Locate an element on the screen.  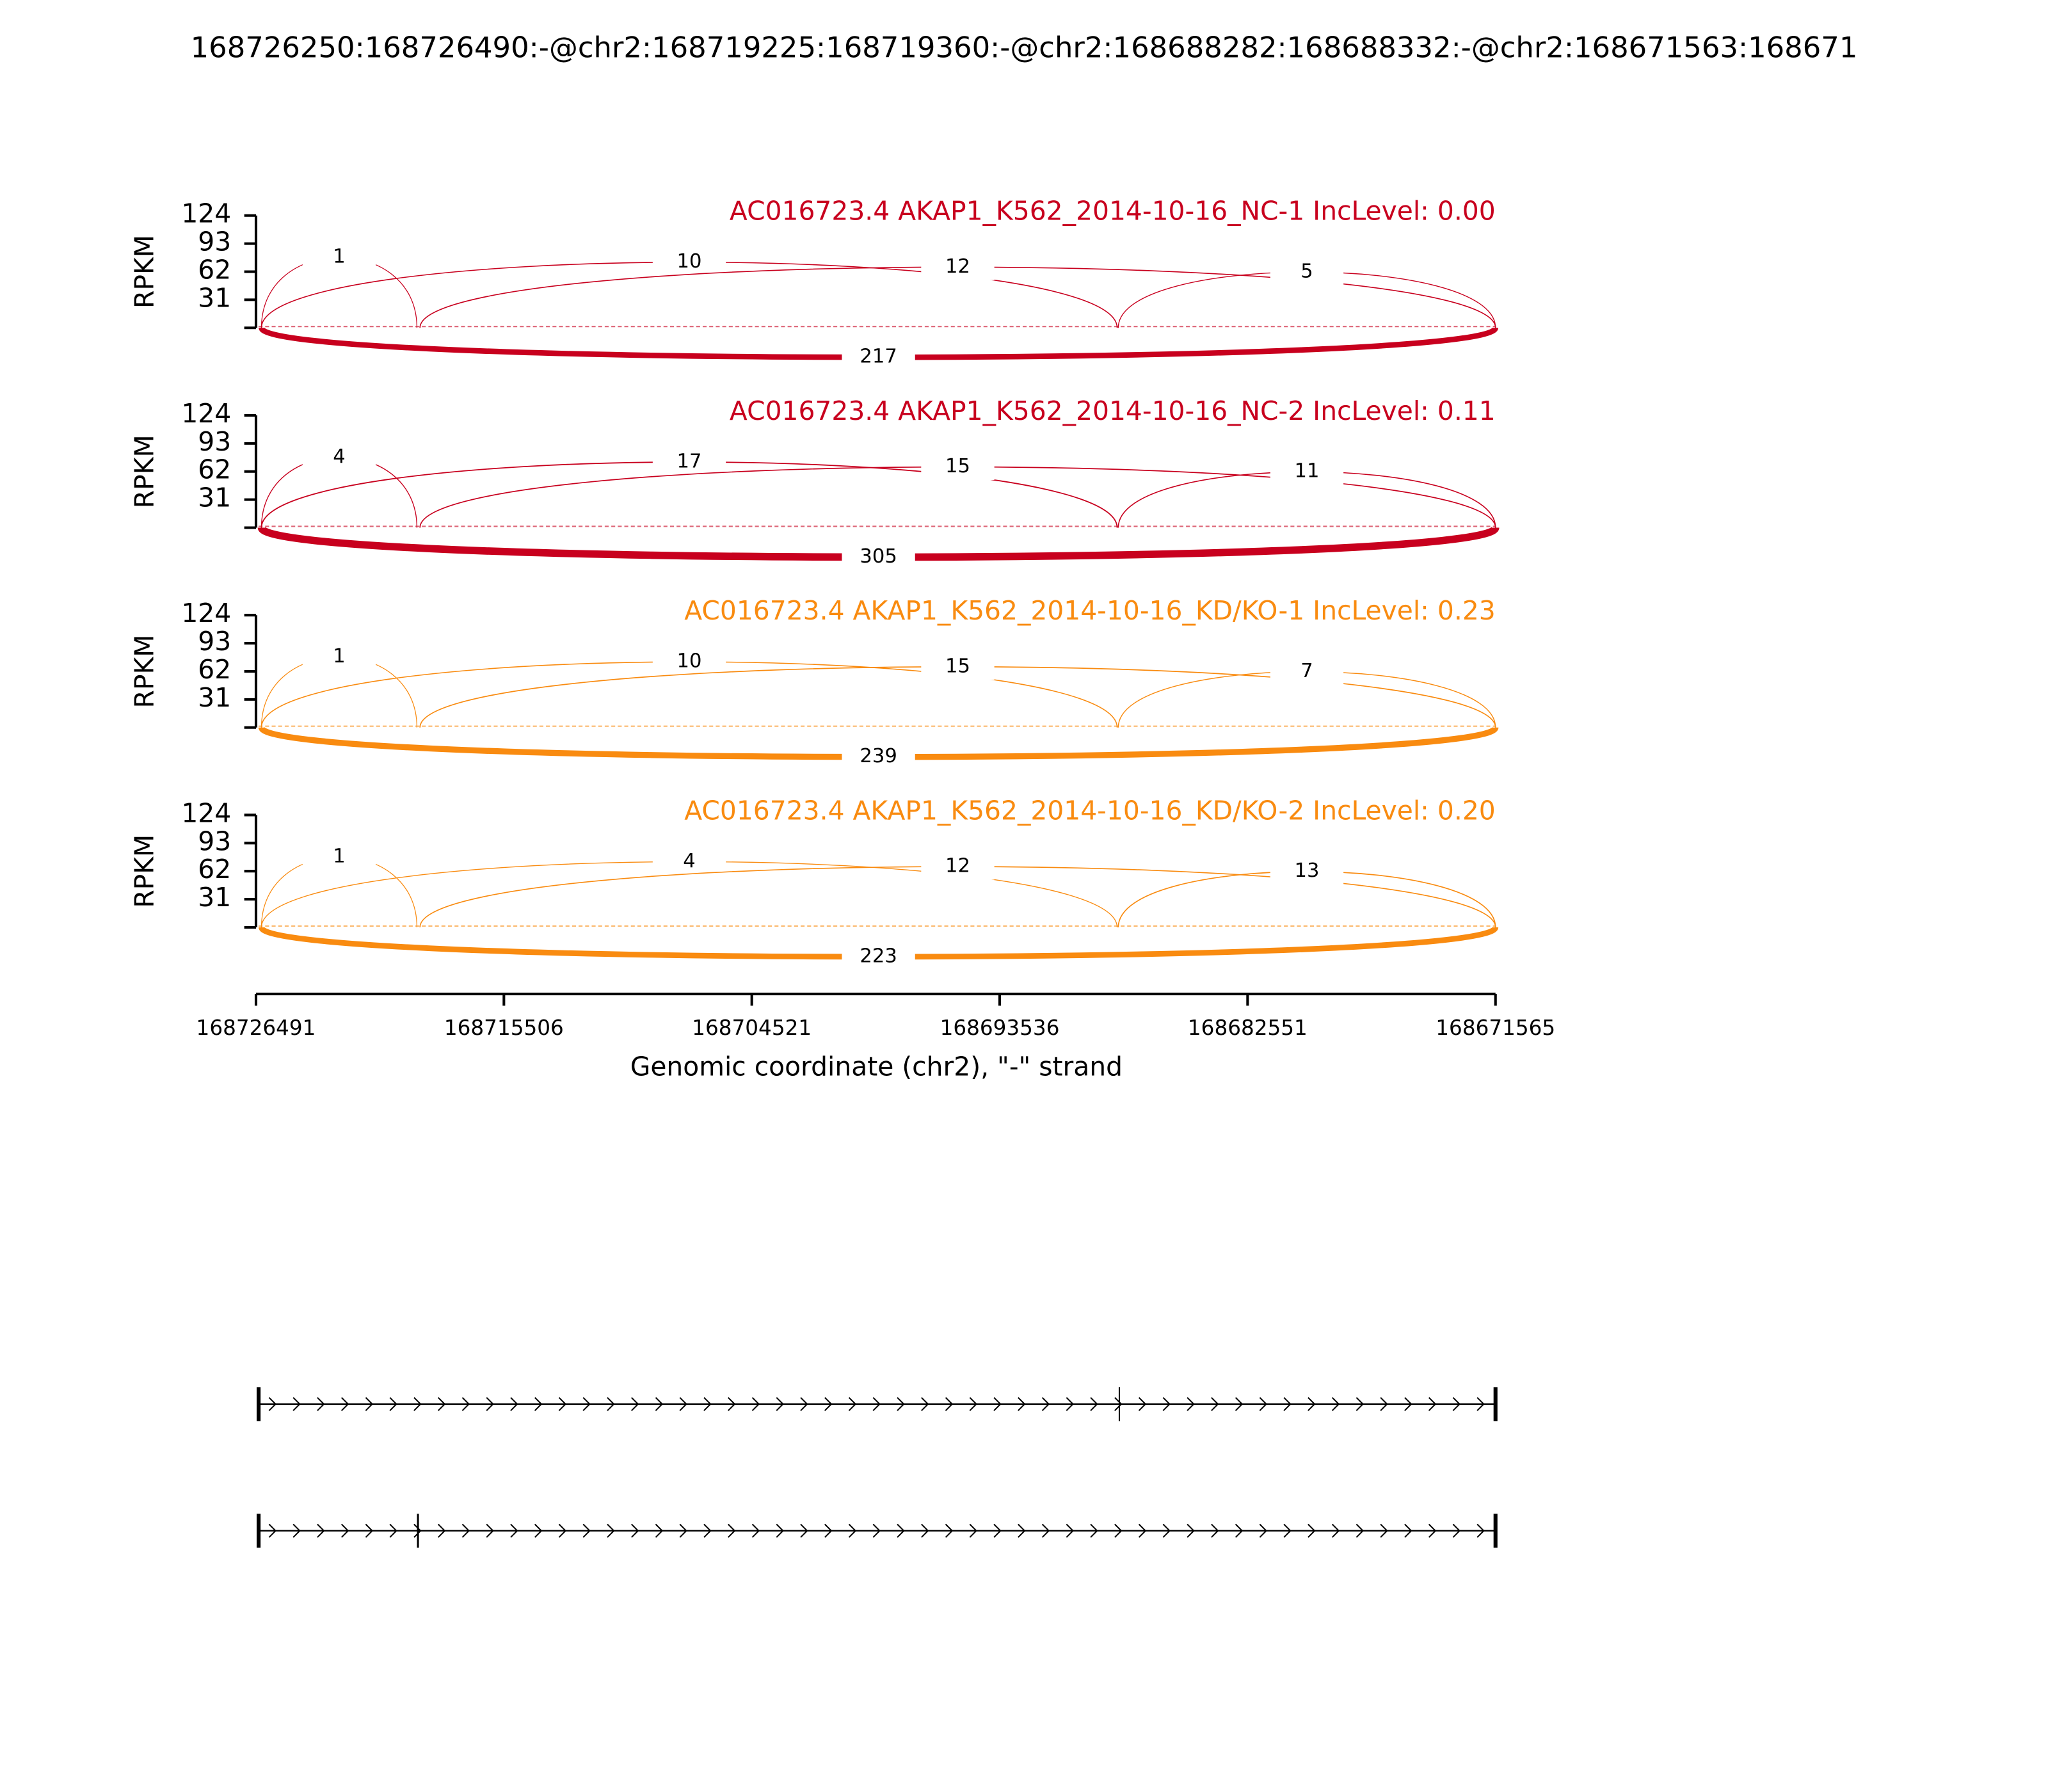
x-tick-label: 168693536 is located at coordinates (1000, 1028).